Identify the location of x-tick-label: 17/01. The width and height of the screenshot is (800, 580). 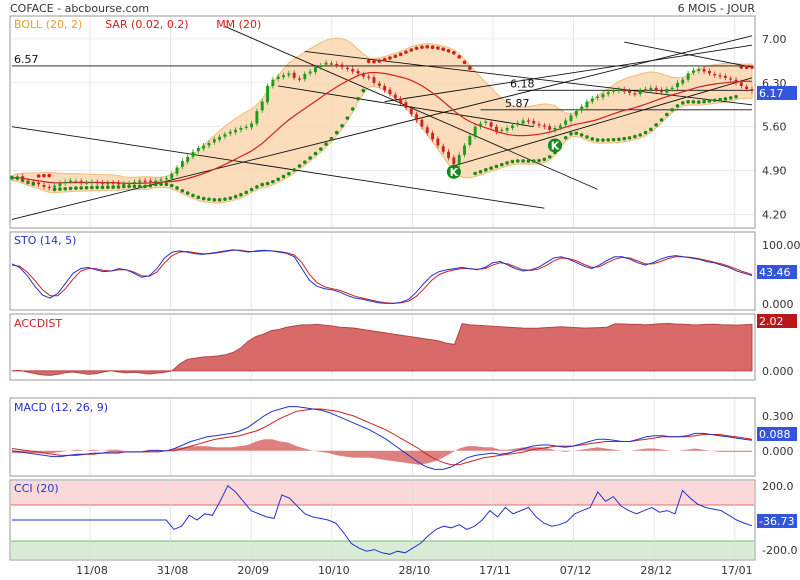
(737, 570).